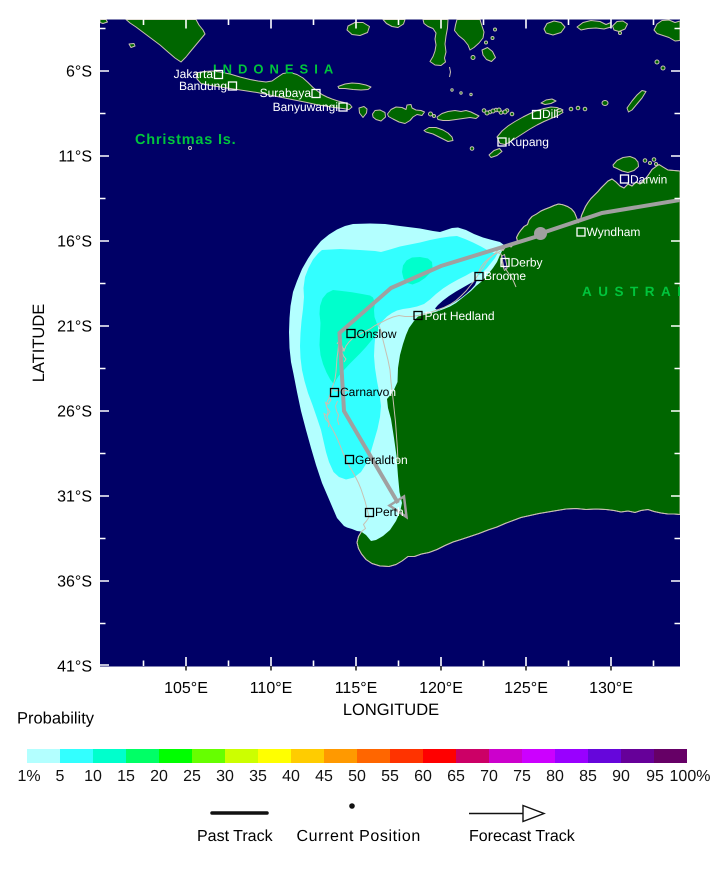  Describe the element at coordinates (522, 776) in the screenshot. I see `svg-text: 75` at that location.